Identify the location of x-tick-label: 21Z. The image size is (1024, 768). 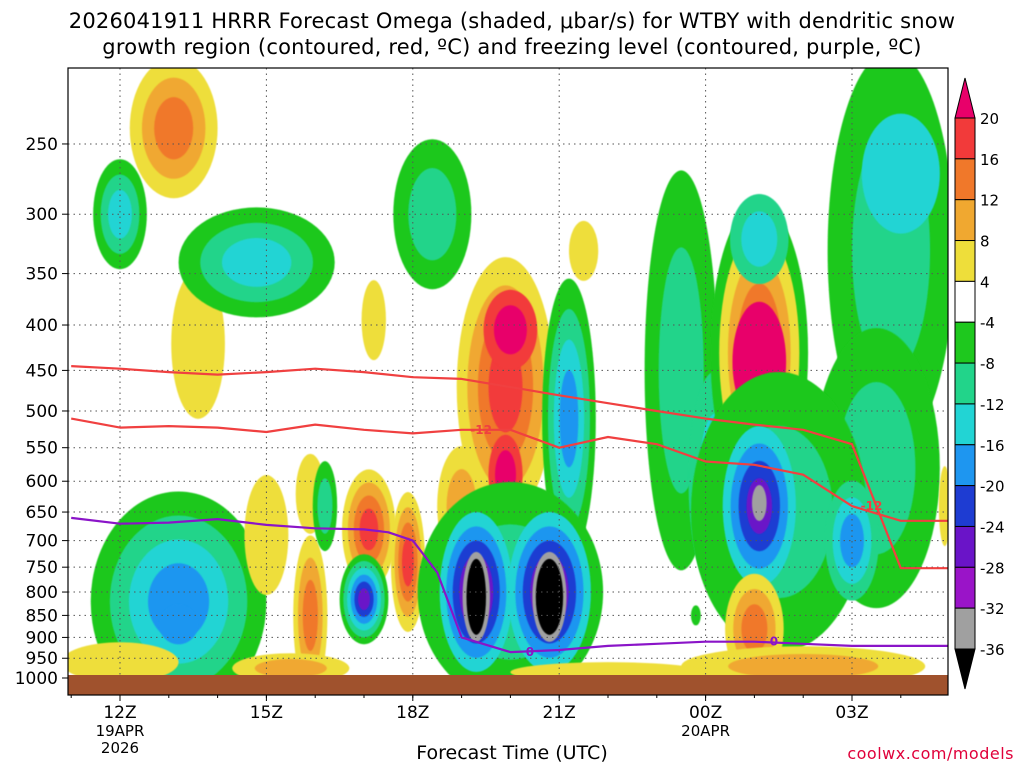
(559, 713).